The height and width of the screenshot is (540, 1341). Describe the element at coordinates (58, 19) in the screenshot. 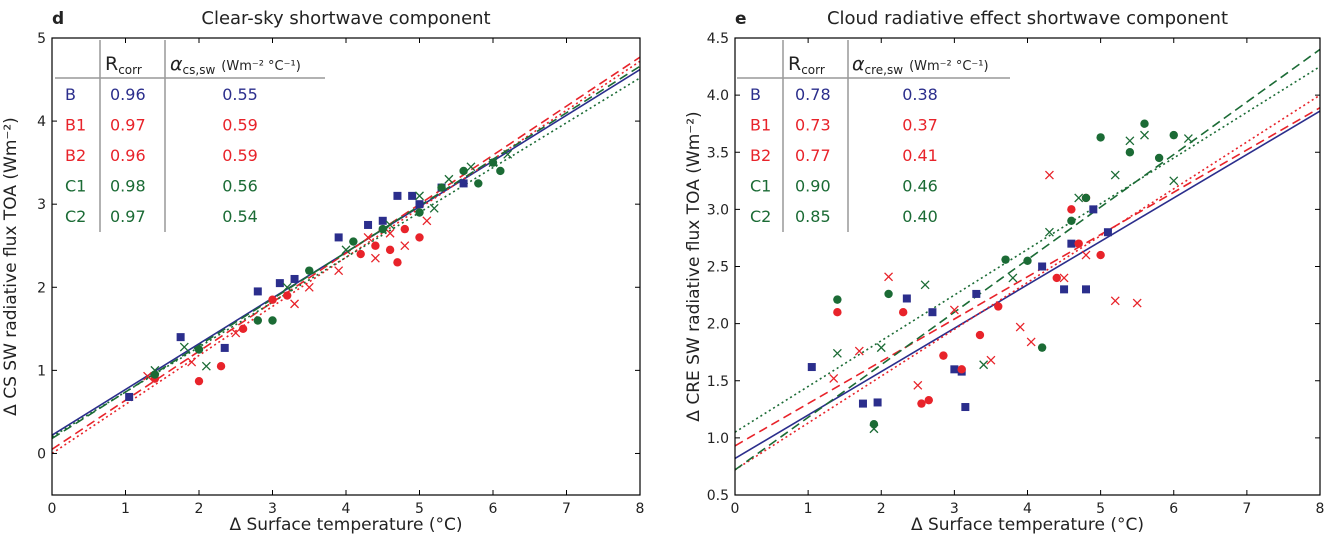

I see `panel-label: d` at that location.